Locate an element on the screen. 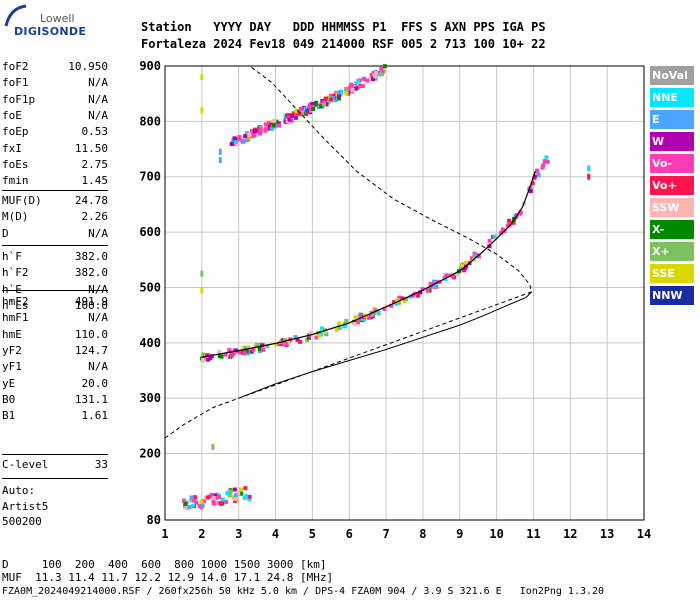  param-row-foes: foEs 2.75 is located at coordinates (55, 166).